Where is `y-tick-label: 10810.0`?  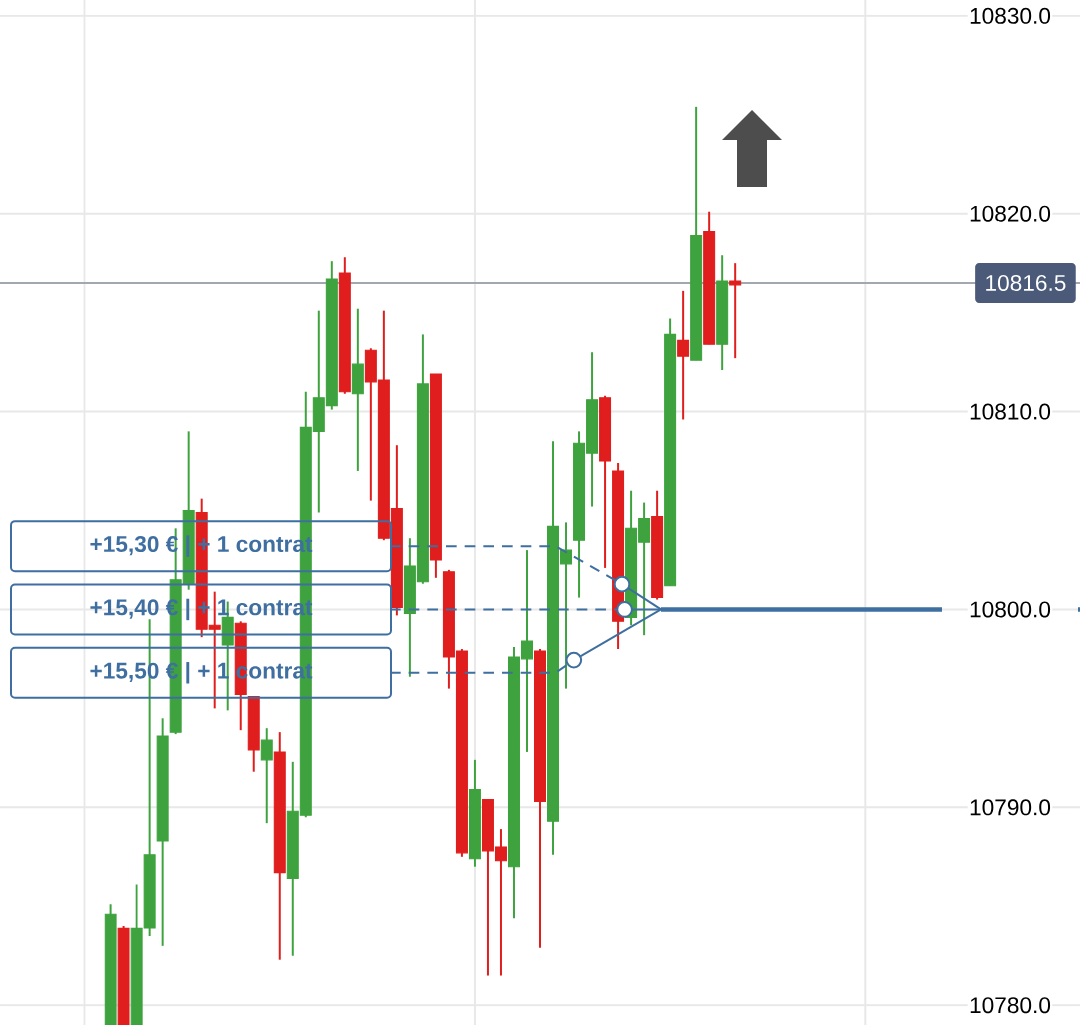 y-tick-label: 10810.0 is located at coordinates (1010, 411).